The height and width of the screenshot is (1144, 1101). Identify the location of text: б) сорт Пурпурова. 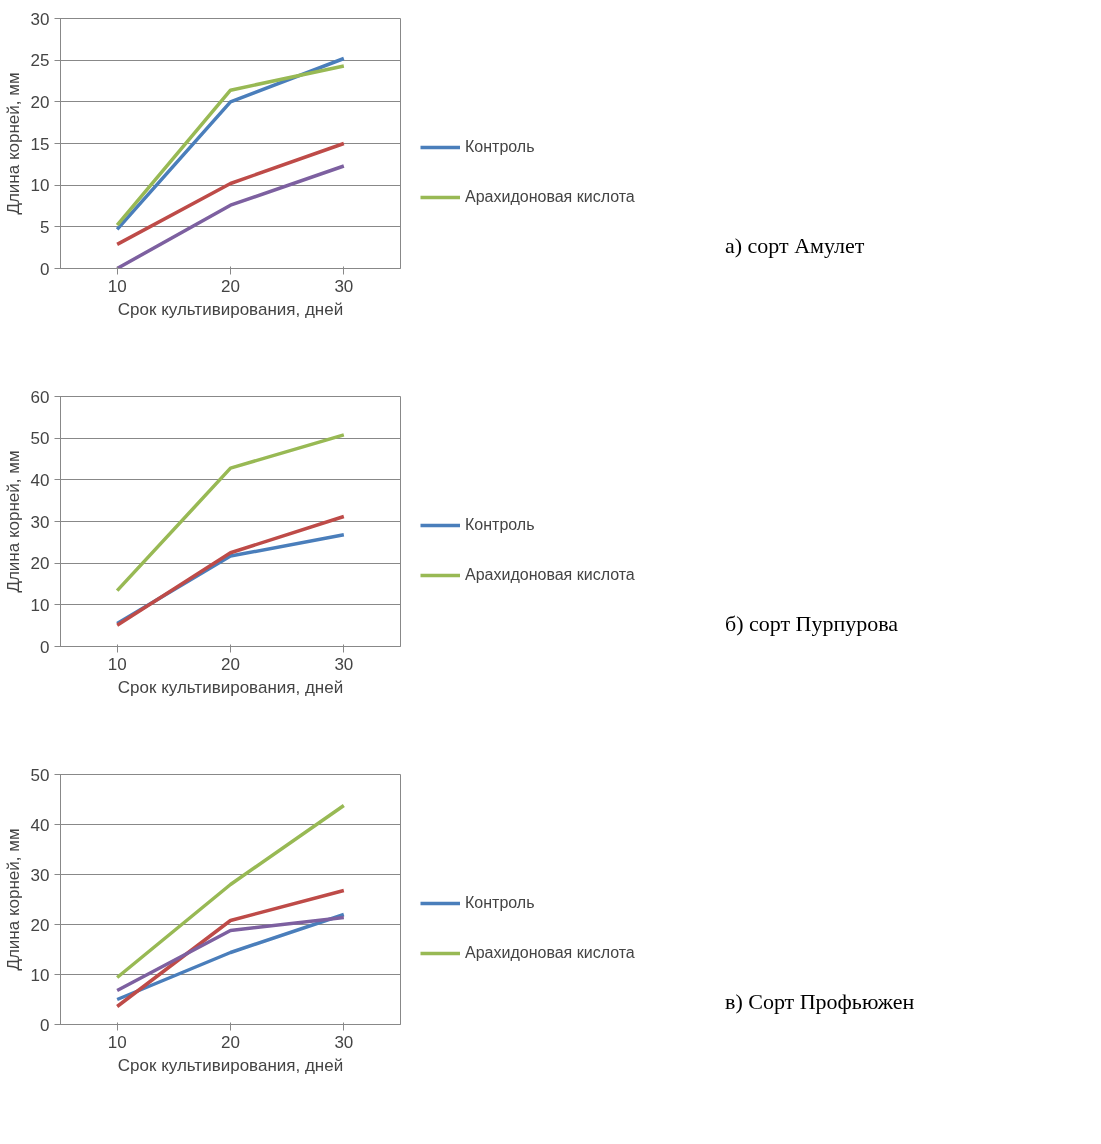
(812, 624).